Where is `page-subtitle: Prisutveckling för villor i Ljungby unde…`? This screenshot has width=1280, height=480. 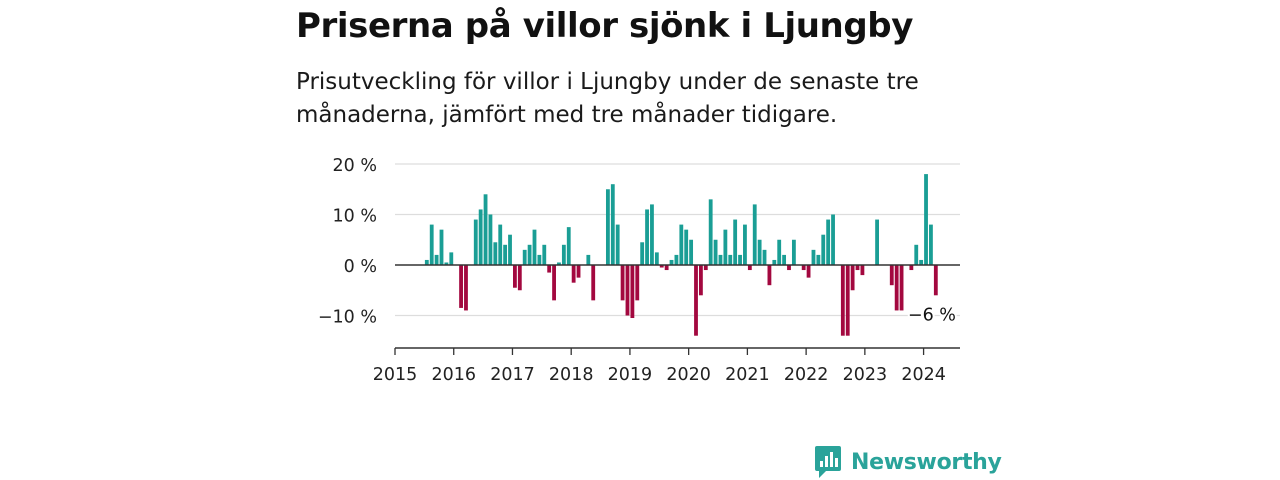 page-subtitle: Prisutveckling för villor i Ljungby unde… is located at coordinates (607, 98).